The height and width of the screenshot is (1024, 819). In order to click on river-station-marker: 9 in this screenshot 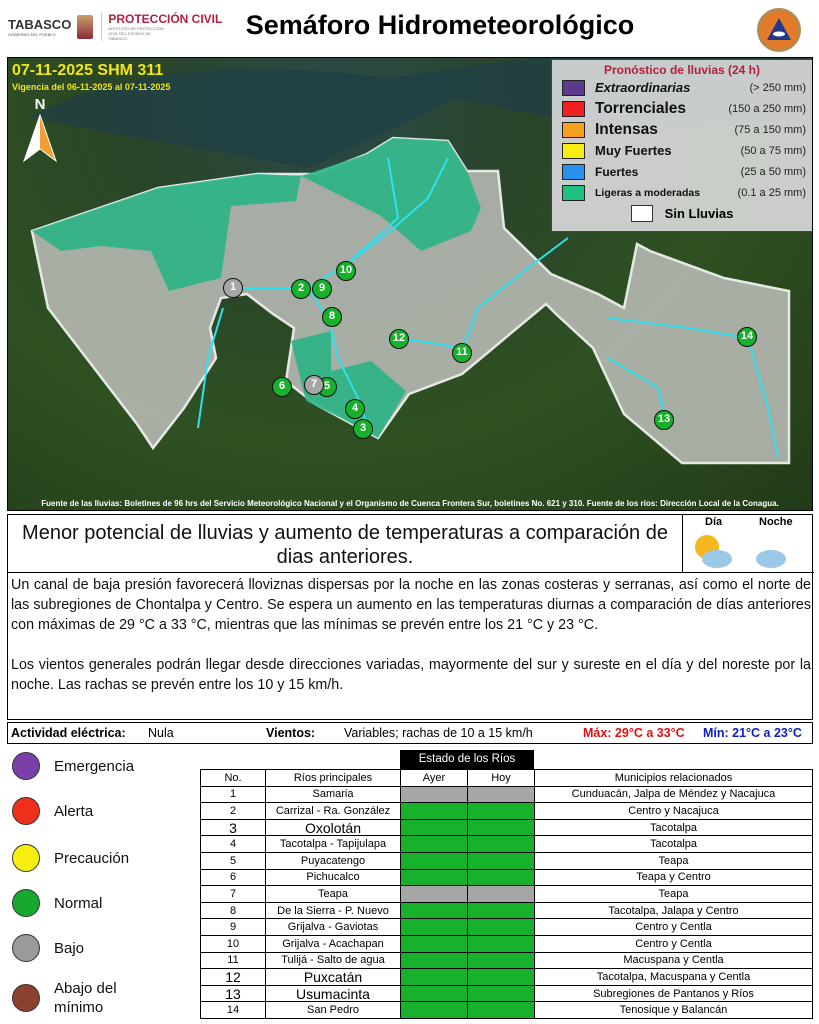, I will do `click(322, 289)`.